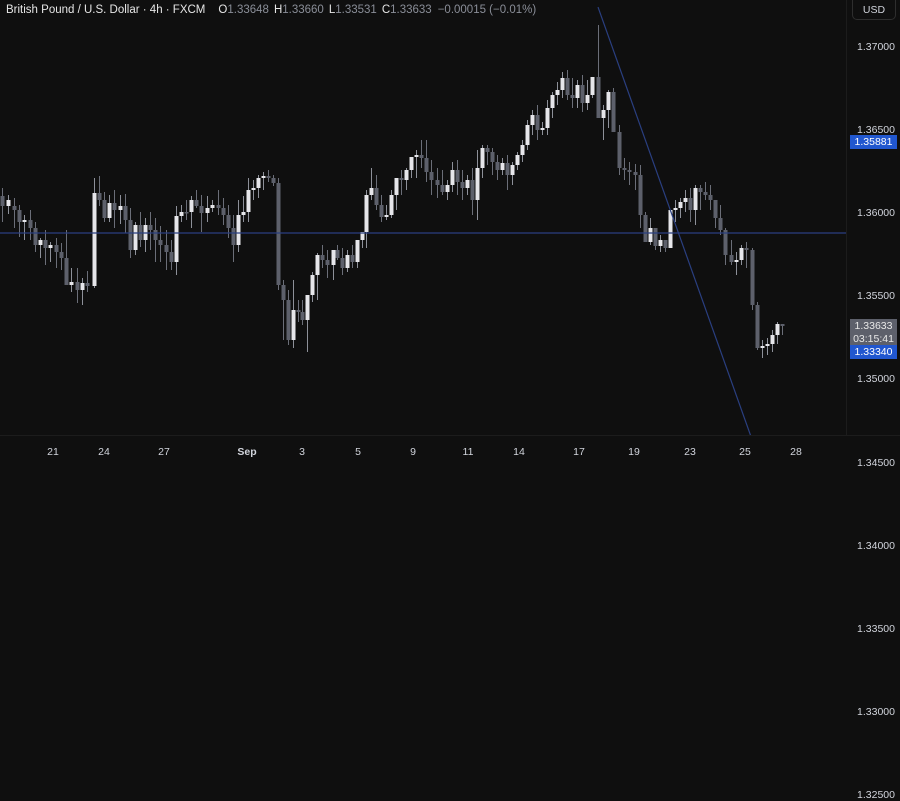 This screenshot has height=801, width=900. I want to click on low-label: L, so click(332, 10).